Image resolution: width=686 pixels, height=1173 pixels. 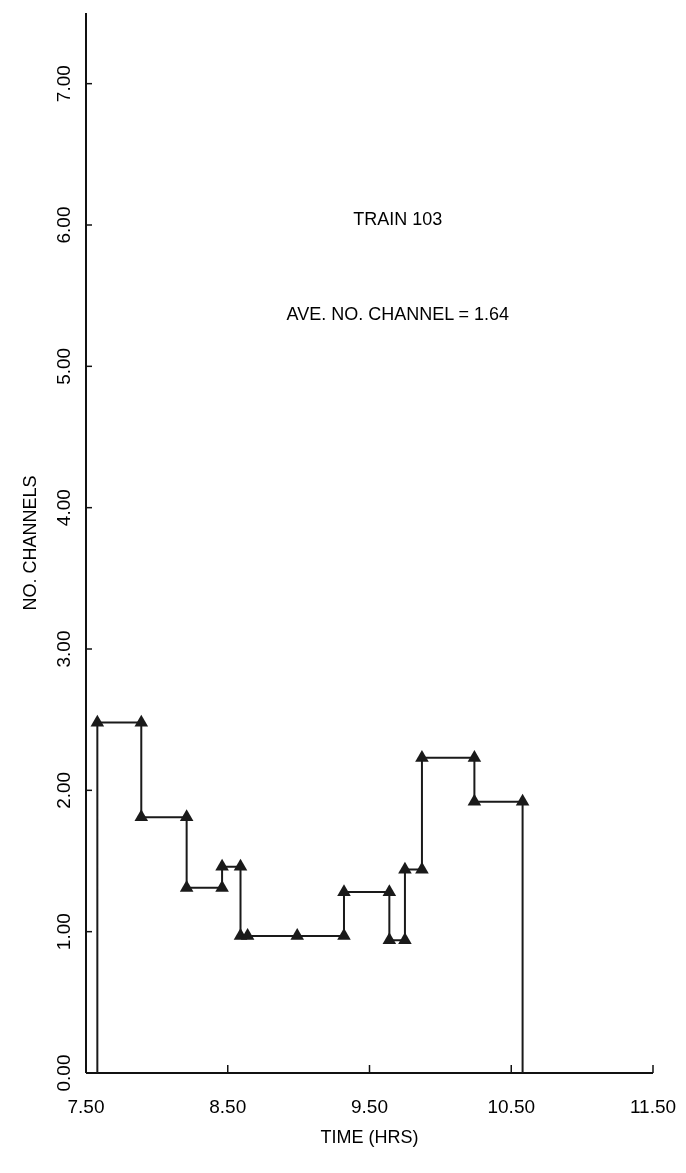 What do you see at coordinates (398, 314) in the screenshot?
I see `annotation: AVE. NO. CHANNEL = 1.64` at bounding box center [398, 314].